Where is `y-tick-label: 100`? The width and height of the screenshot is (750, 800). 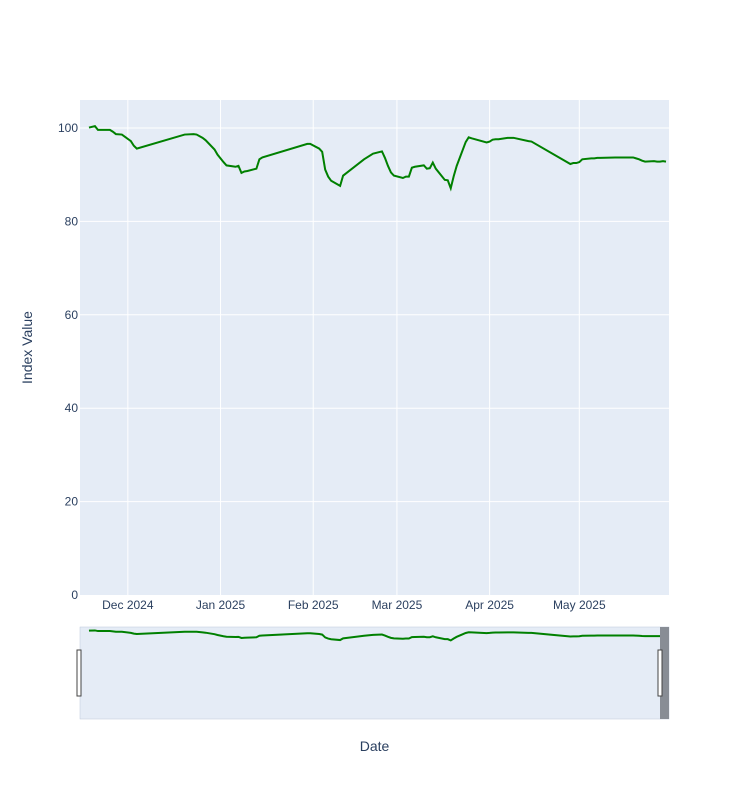
y-tick-label: 100 is located at coordinates (68, 128).